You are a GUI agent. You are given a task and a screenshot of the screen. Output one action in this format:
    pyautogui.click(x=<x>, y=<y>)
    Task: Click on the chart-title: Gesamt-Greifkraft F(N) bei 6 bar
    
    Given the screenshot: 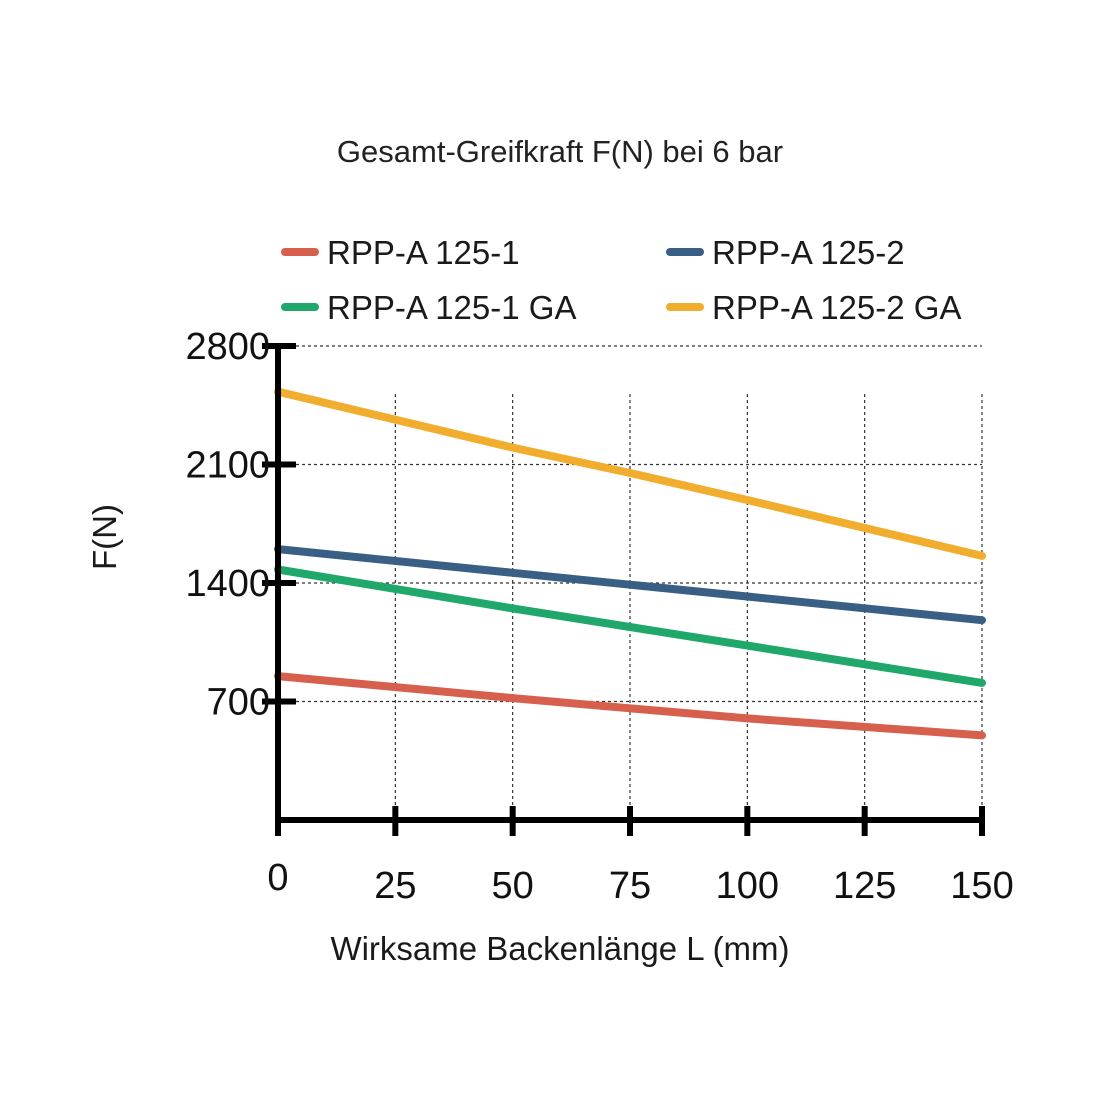 What is the action you would take?
    pyautogui.click(x=560, y=151)
    